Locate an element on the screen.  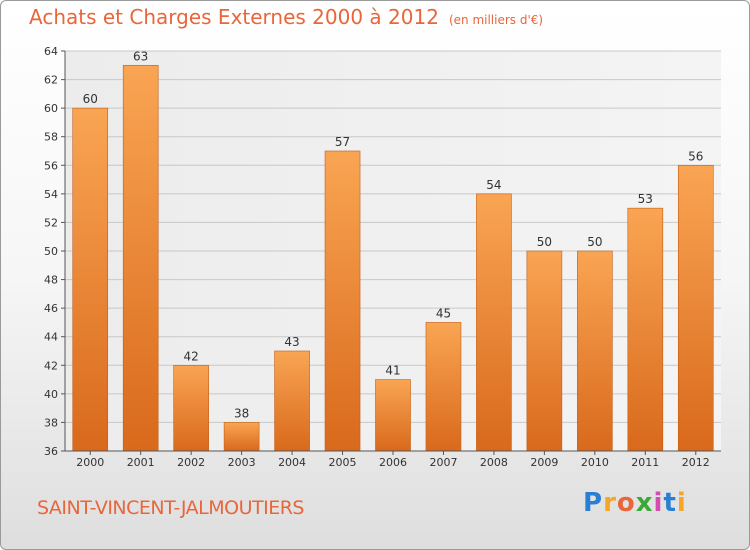
x-tick-label: 2000 is located at coordinates (90, 462).